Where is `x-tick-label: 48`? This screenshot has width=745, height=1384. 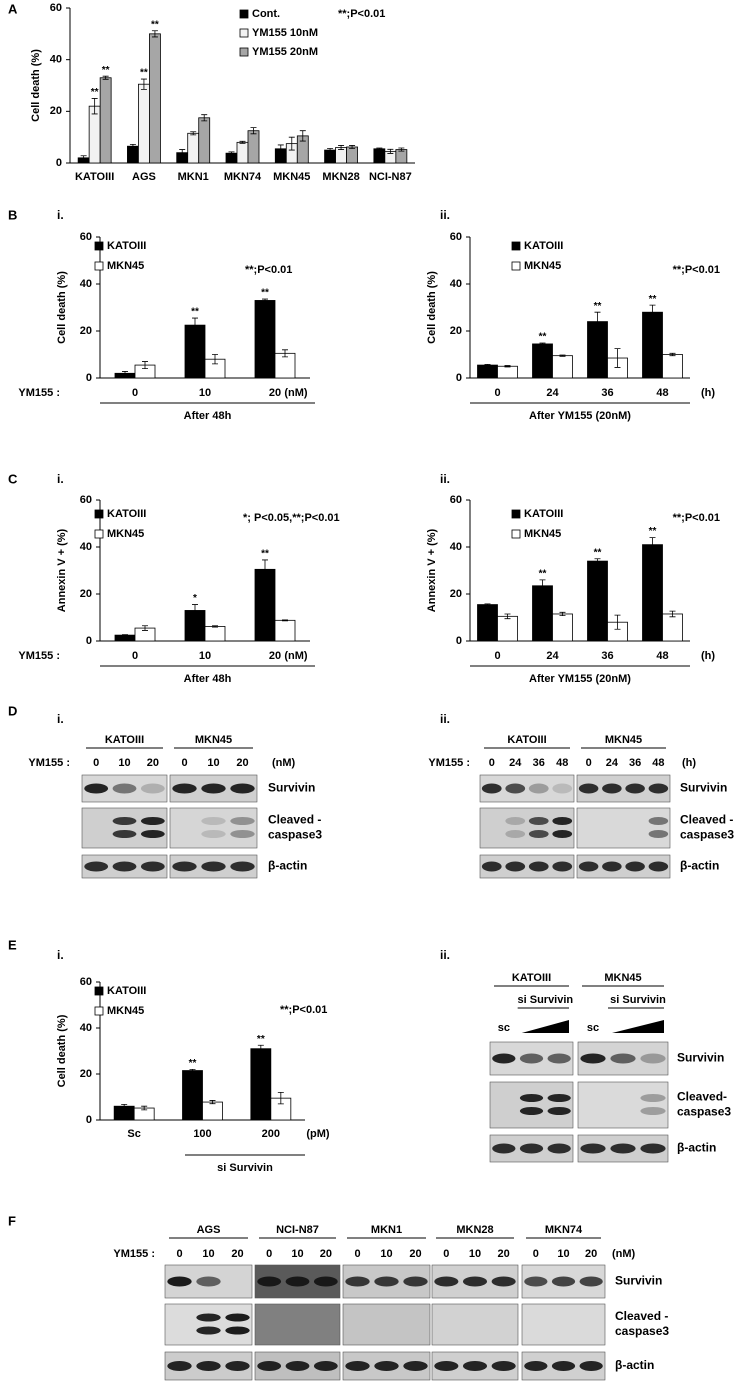
x-tick-label: 48 is located at coordinates (662, 656).